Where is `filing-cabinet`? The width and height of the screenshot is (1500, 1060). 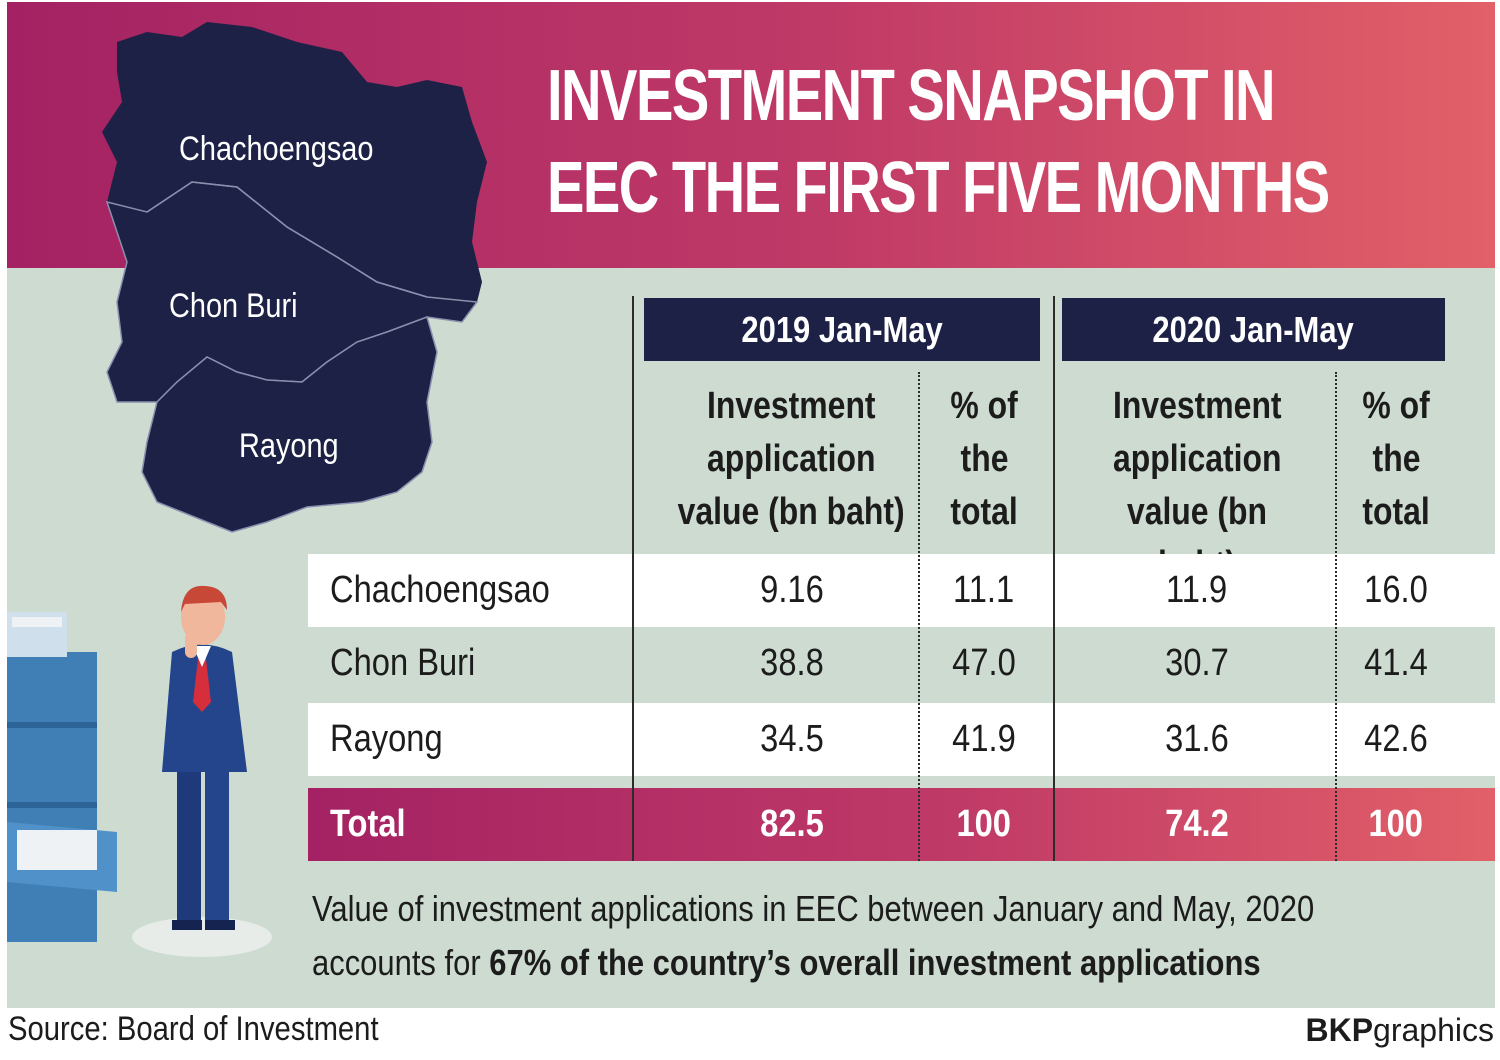 filing-cabinet is located at coordinates (62, 777).